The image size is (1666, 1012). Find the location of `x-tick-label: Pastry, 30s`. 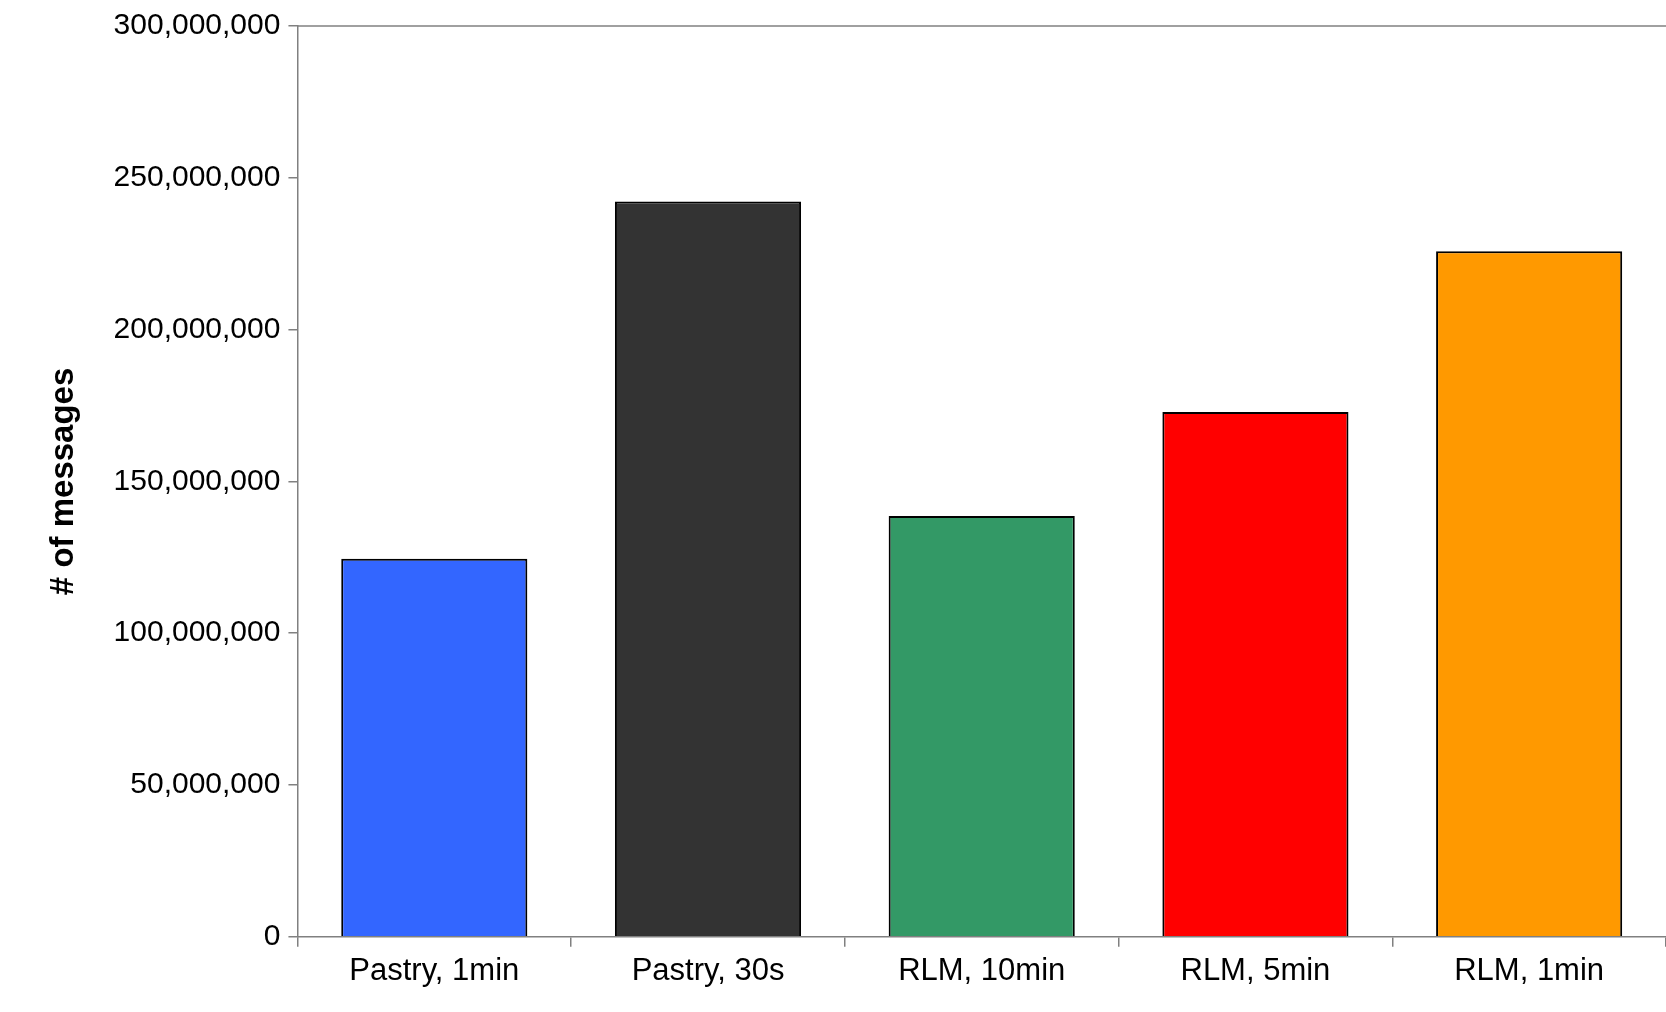

x-tick-label: Pastry, 30s is located at coordinates (708, 969).